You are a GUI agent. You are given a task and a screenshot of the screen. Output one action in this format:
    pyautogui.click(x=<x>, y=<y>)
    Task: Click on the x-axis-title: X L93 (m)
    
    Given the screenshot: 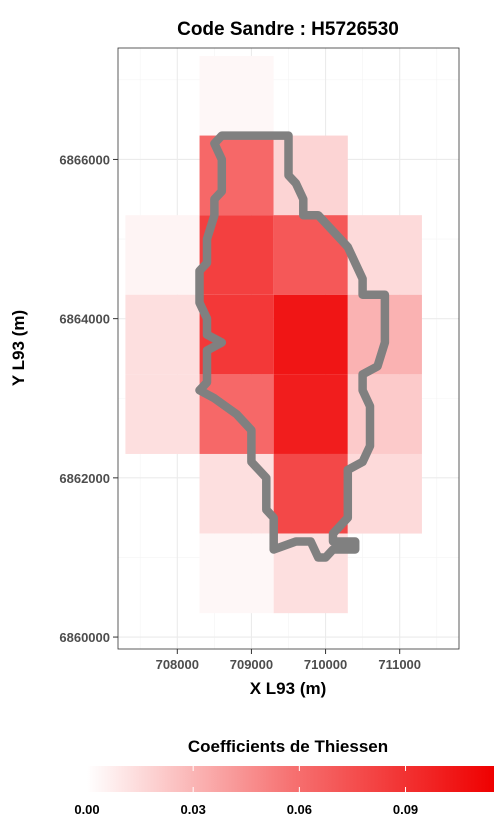 What is the action you would take?
    pyautogui.click(x=288, y=688)
    